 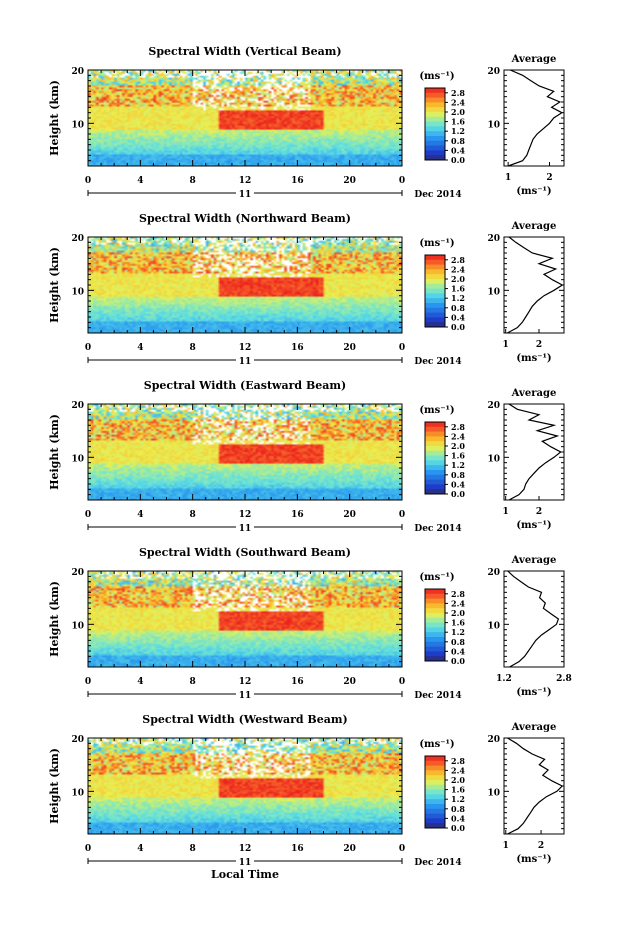 I want to click on profile-y-tick-label: 10, so click(x=493, y=292).